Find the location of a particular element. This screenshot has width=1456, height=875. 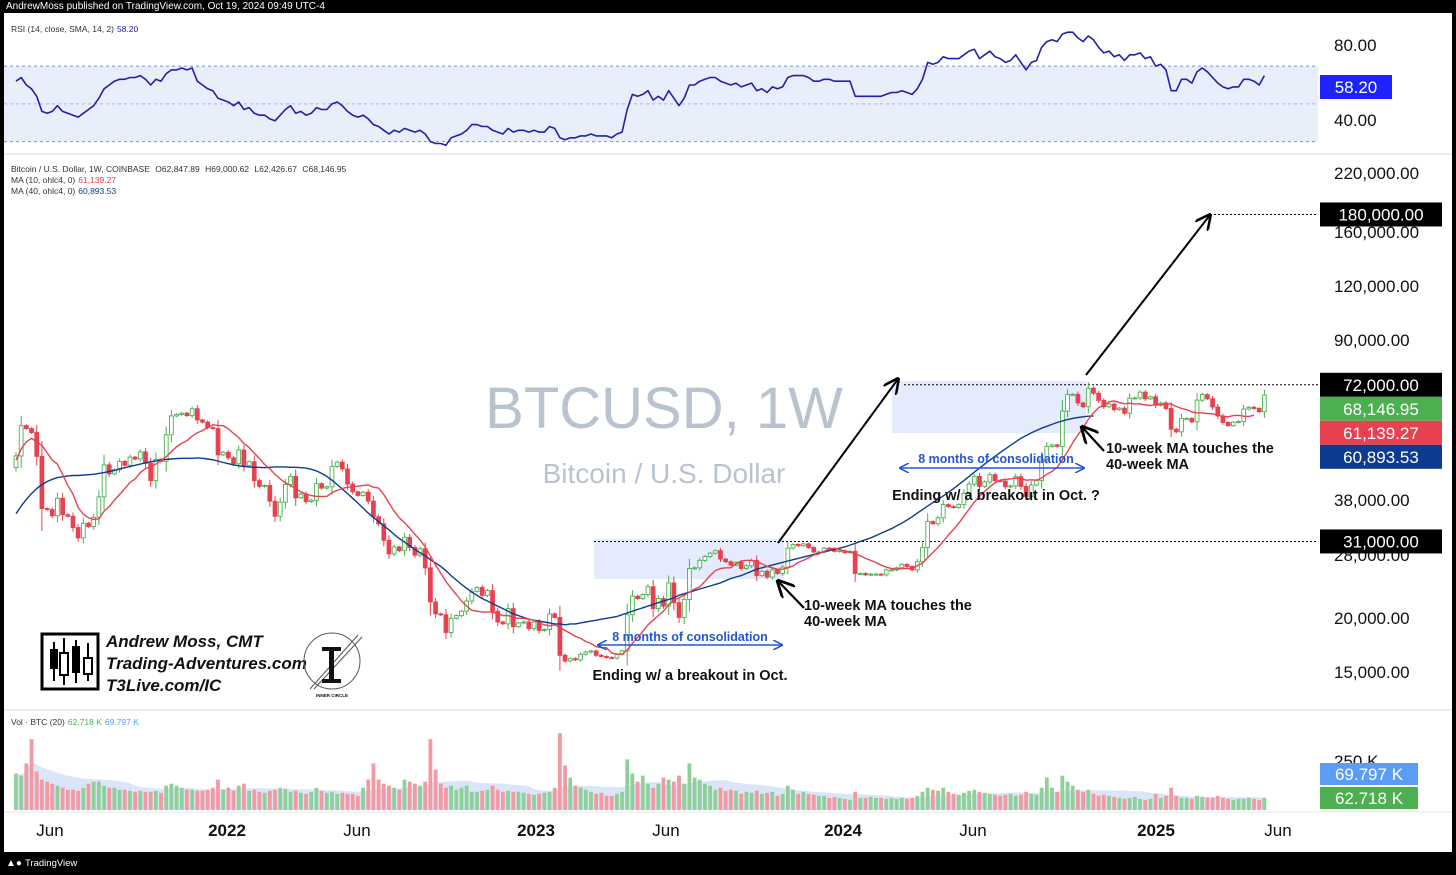

time-label-2022: 2022 is located at coordinates (227, 830).